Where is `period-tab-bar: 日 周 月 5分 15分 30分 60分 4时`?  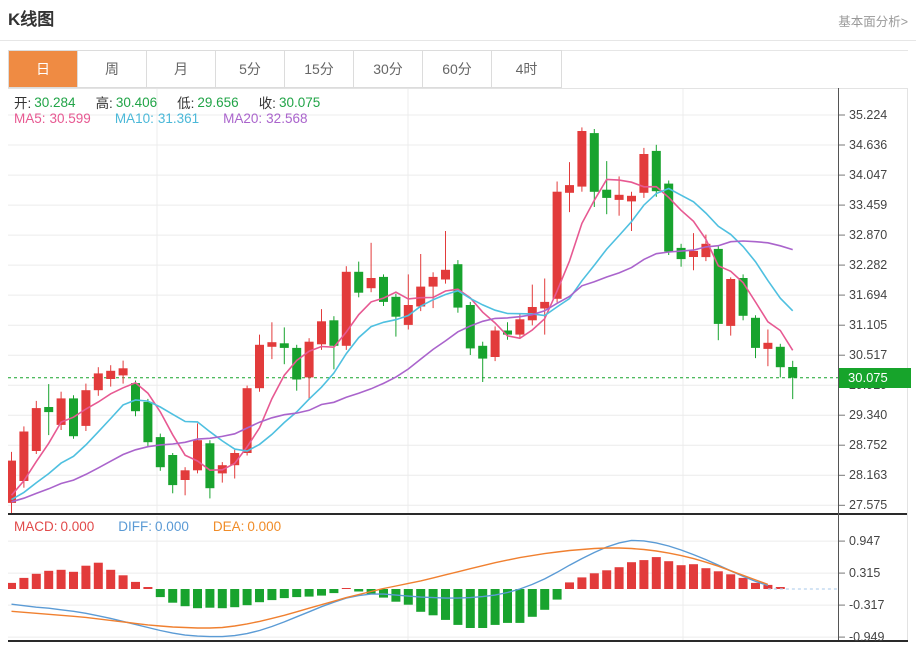 period-tab-bar: 日 周 月 5分 15分 30分 60分 4时 is located at coordinates (285, 69).